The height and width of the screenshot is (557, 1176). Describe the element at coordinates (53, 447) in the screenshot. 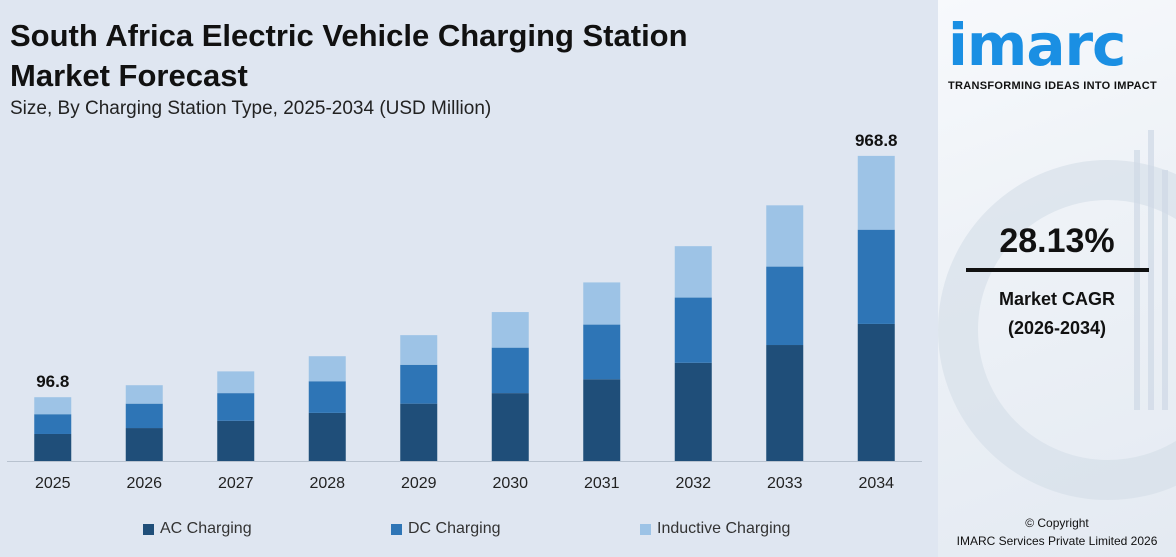

I see `bar-2025-ac-charging` at that location.